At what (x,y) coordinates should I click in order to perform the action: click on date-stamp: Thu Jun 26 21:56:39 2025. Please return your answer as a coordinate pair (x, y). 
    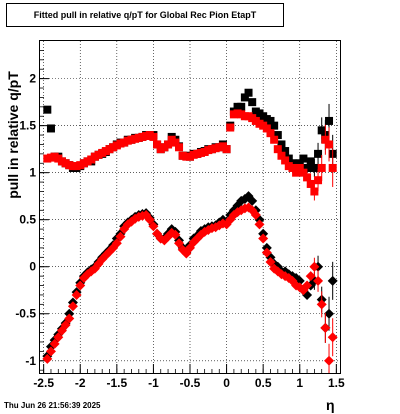
    Looking at the image, I should click on (52, 405).